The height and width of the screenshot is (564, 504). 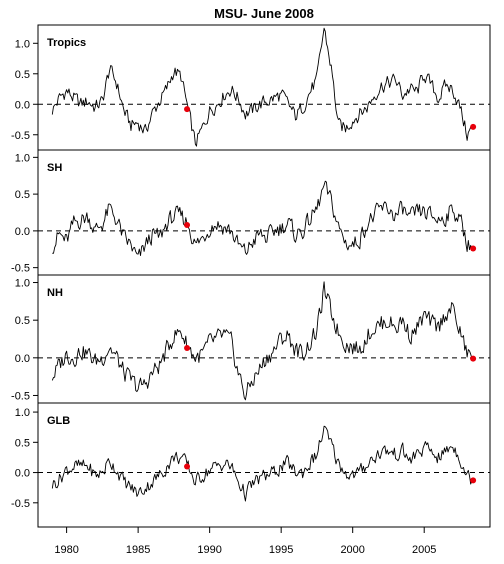 I want to click on x-axis: 1980 1985 1990 1995 2000 2005, so click(x=245, y=541).